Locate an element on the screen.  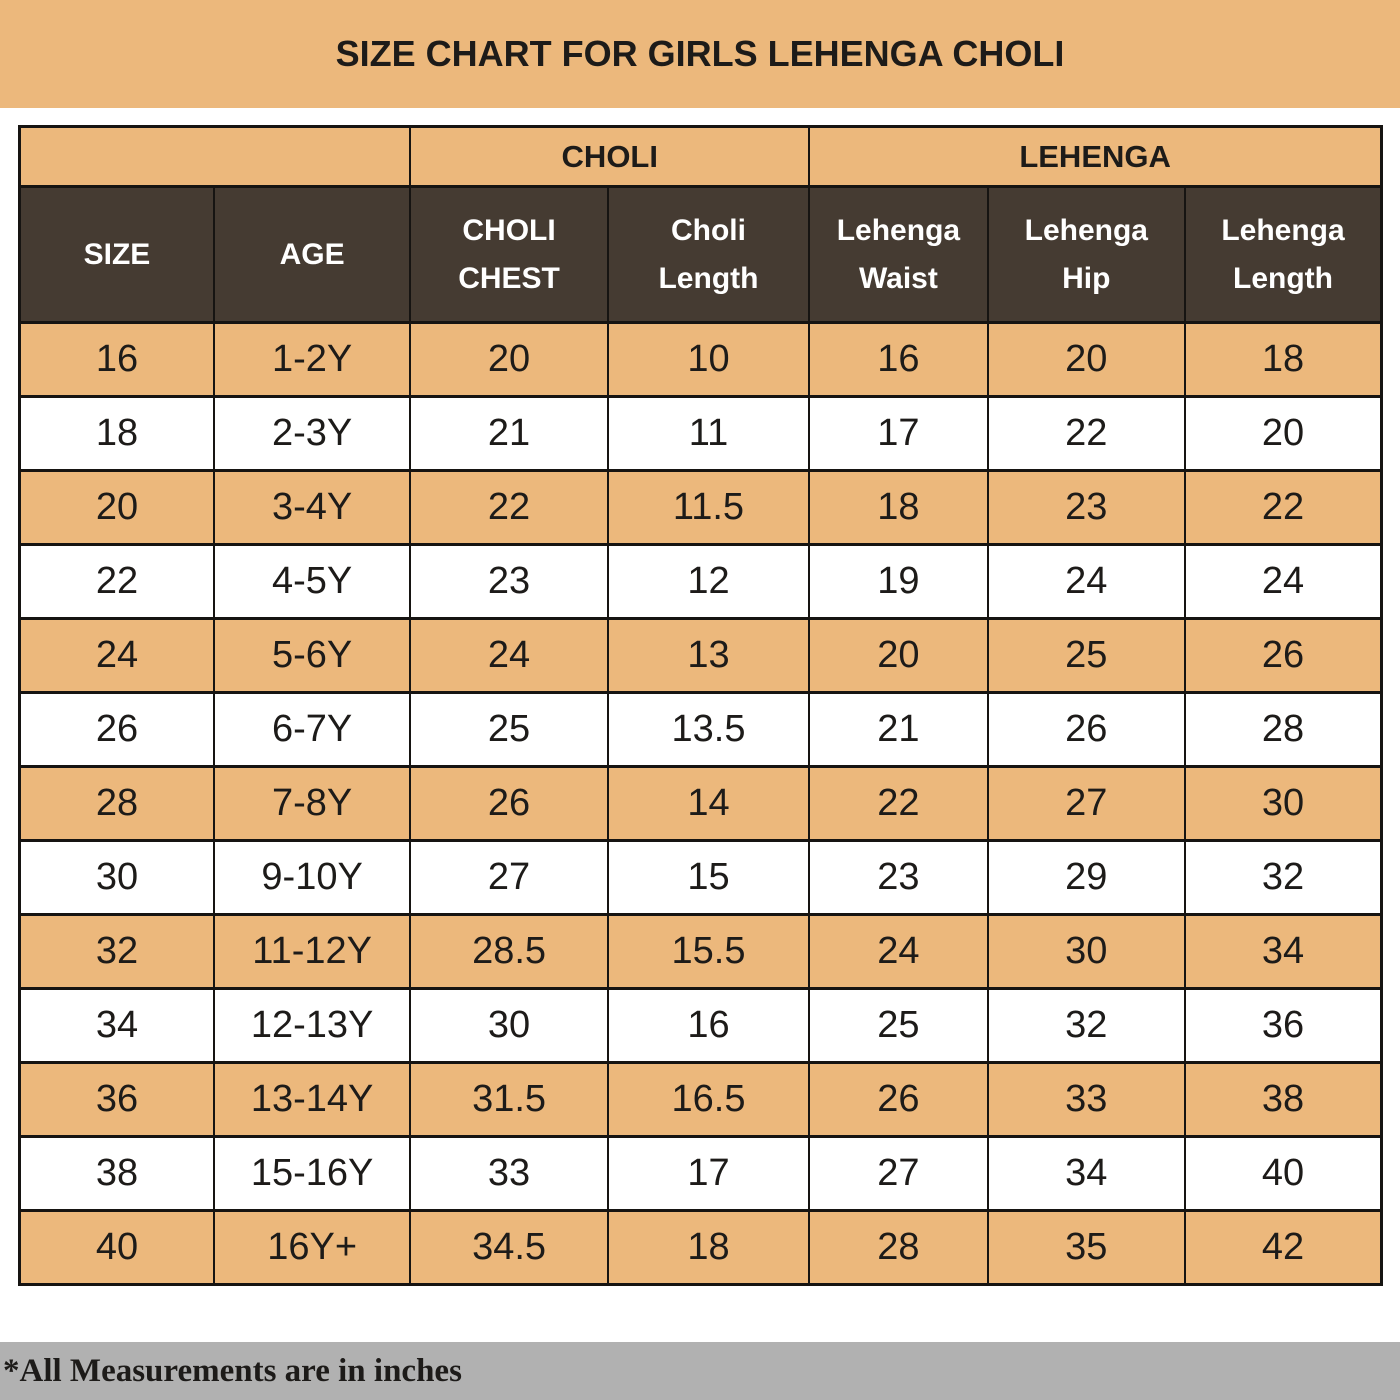
table-cell: 12-13Y is located at coordinates (312, 1025).